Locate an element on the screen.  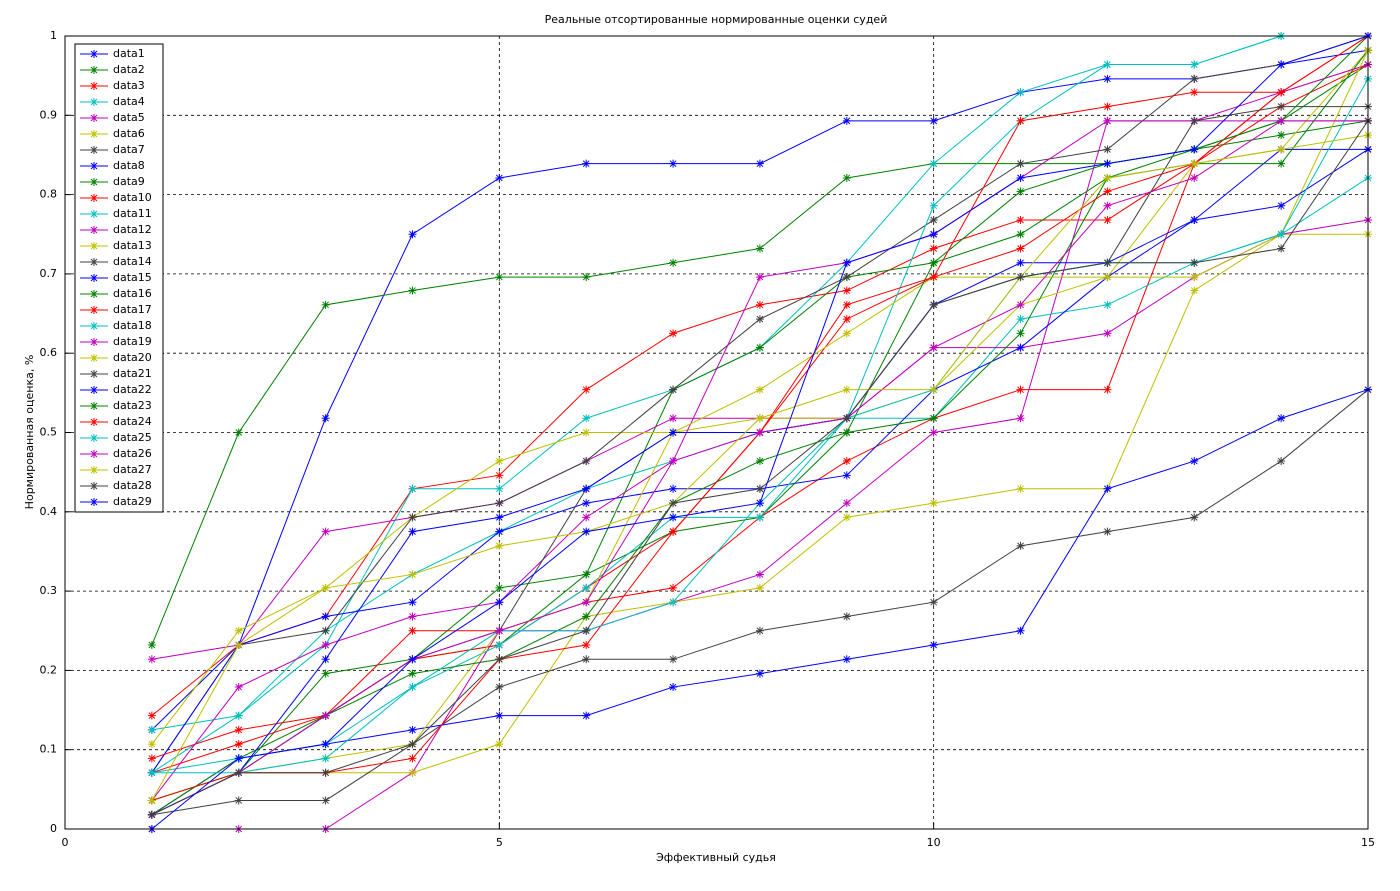
x-tick-label: 5 is located at coordinates (499, 842).